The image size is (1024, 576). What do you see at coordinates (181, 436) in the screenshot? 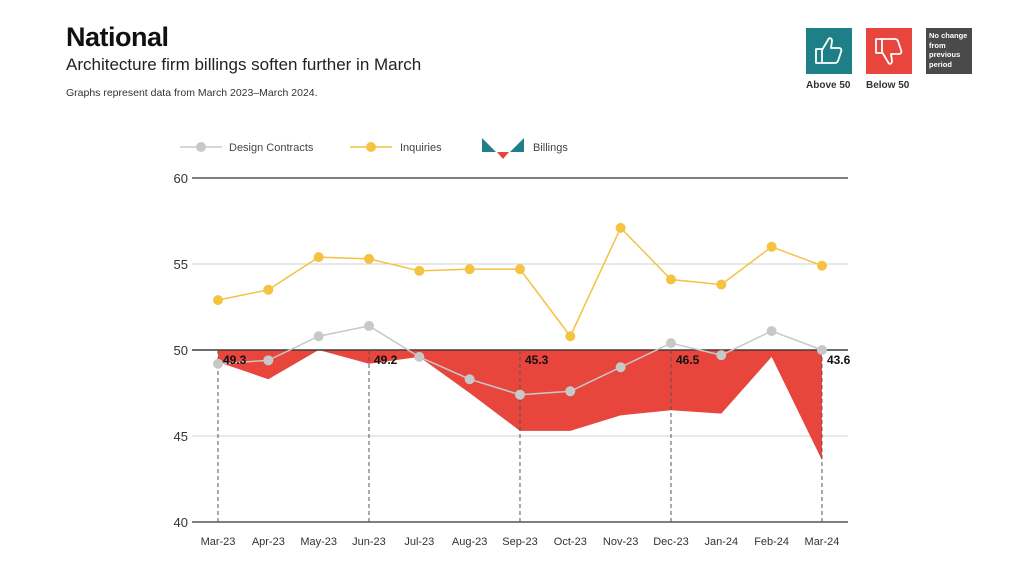
I see `y-tick-label: 45` at bounding box center [181, 436].